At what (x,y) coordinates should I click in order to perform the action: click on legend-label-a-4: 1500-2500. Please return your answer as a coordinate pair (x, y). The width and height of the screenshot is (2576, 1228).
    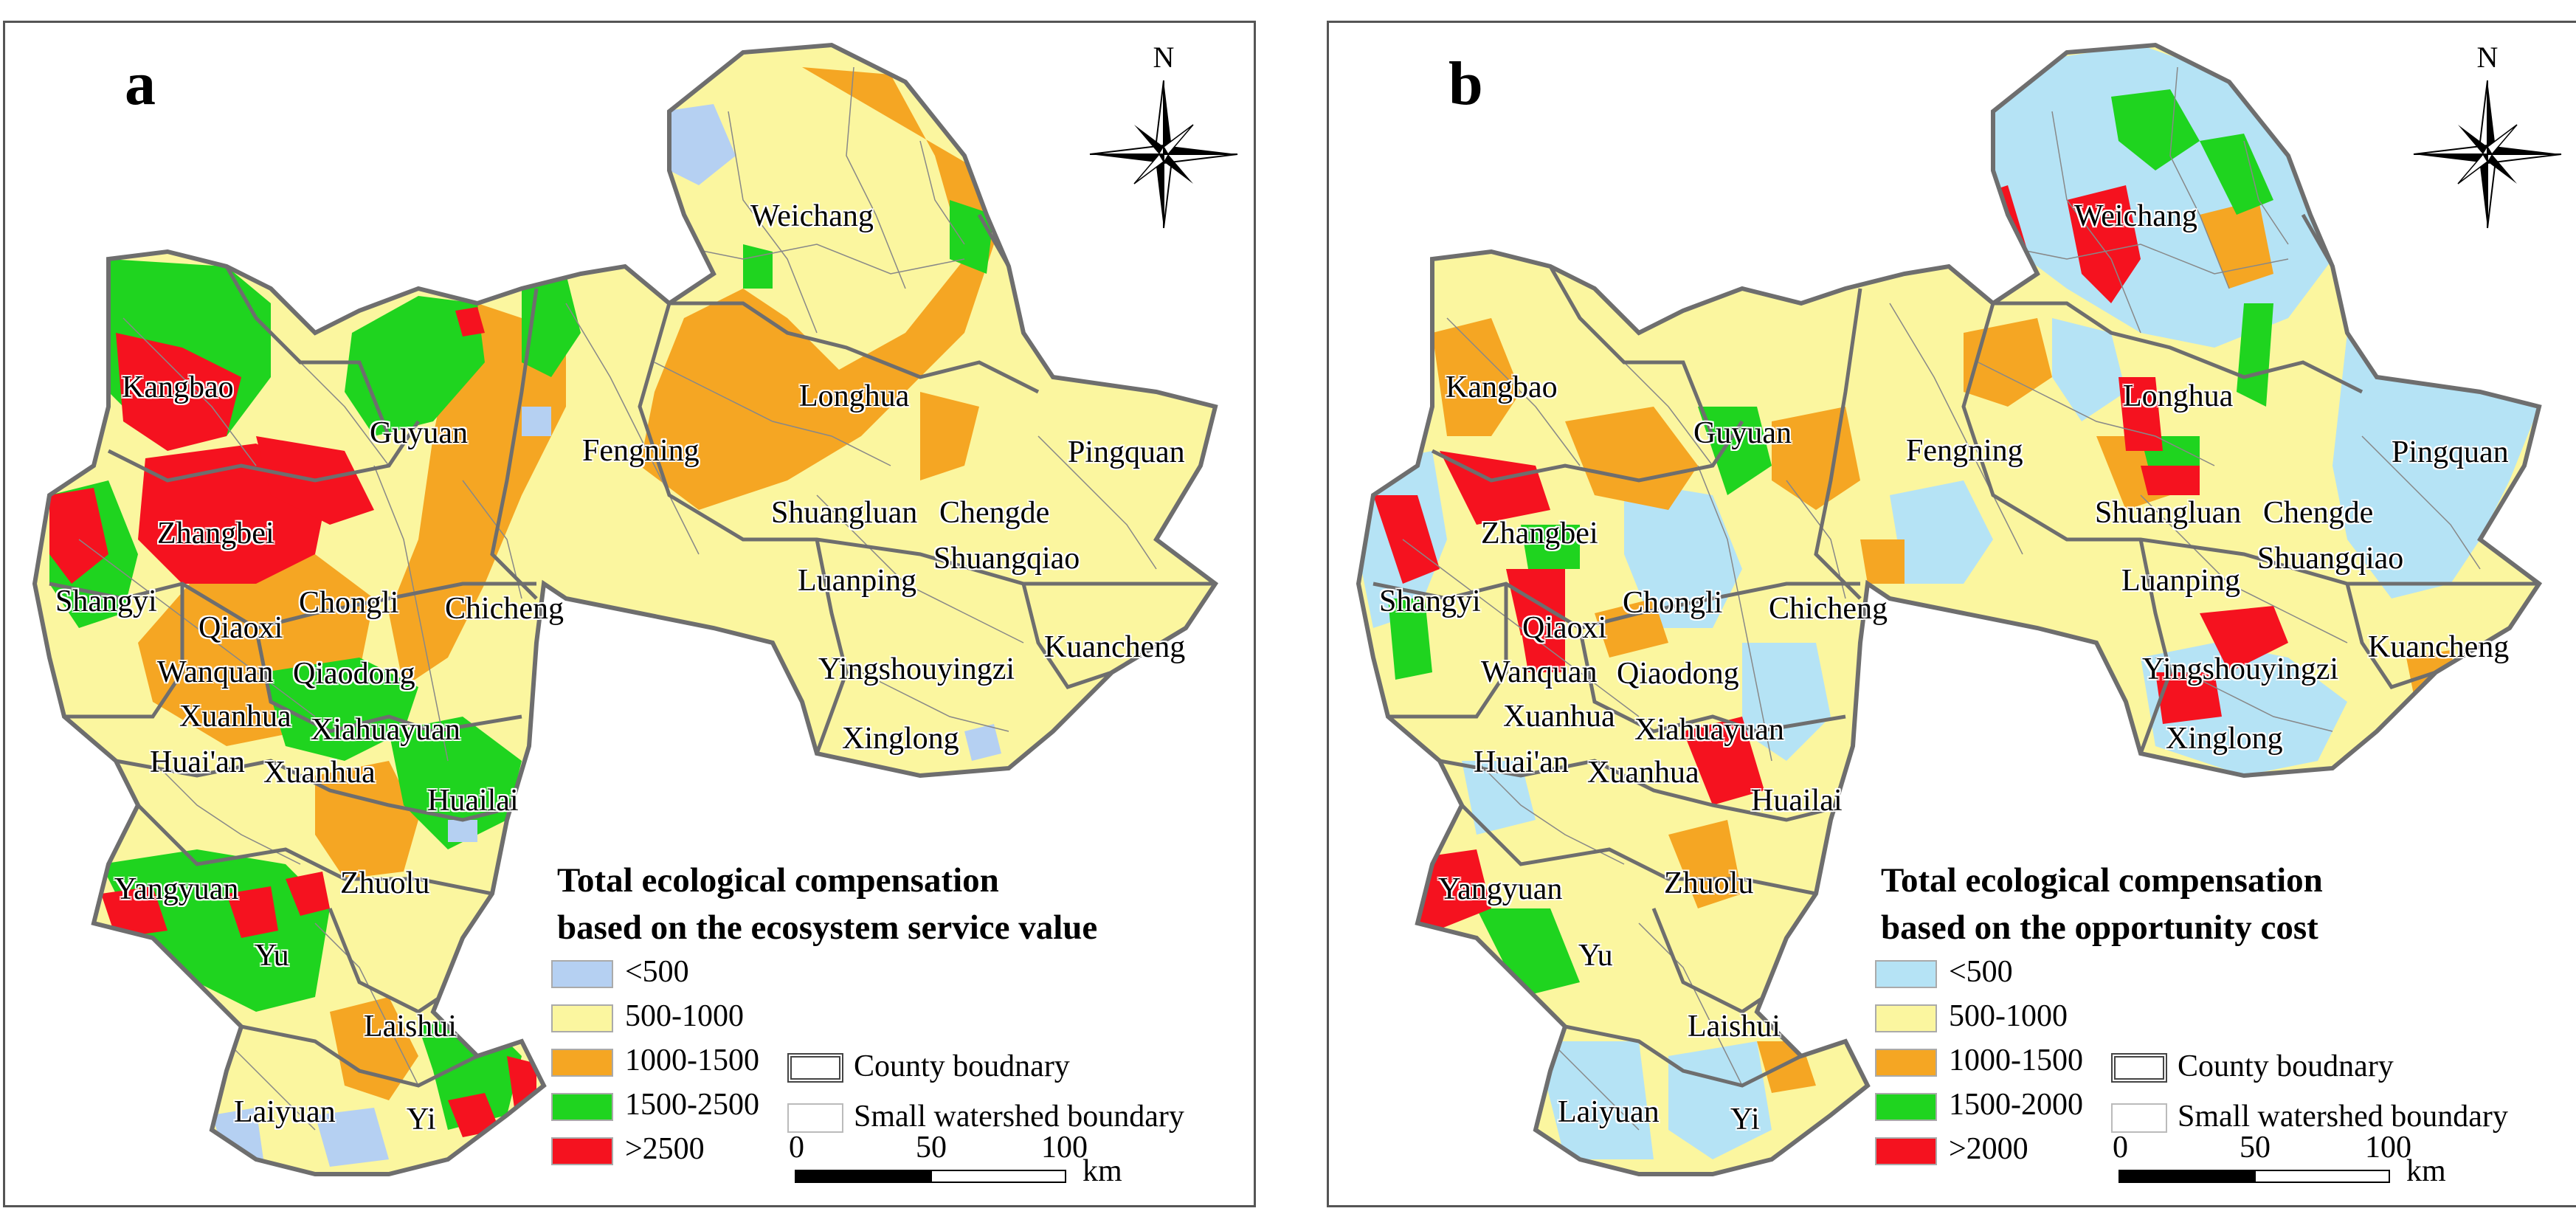
    Looking at the image, I should click on (692, 1105).